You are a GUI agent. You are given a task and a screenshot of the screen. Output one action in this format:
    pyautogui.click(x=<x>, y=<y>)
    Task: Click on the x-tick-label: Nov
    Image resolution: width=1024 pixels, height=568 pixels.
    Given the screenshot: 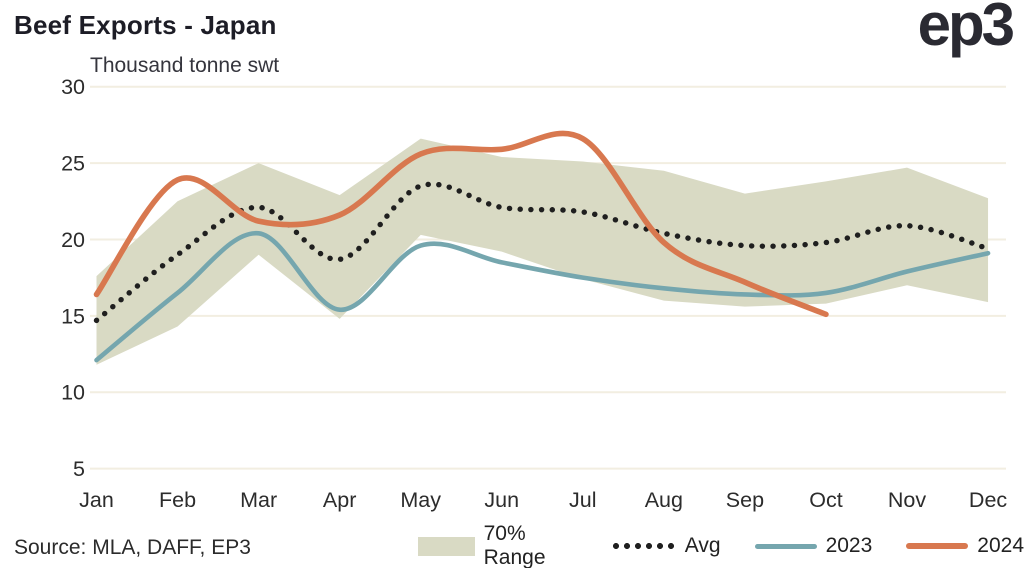 What is the action you would take?
    pyautogui.click(x=907, y=500)
    